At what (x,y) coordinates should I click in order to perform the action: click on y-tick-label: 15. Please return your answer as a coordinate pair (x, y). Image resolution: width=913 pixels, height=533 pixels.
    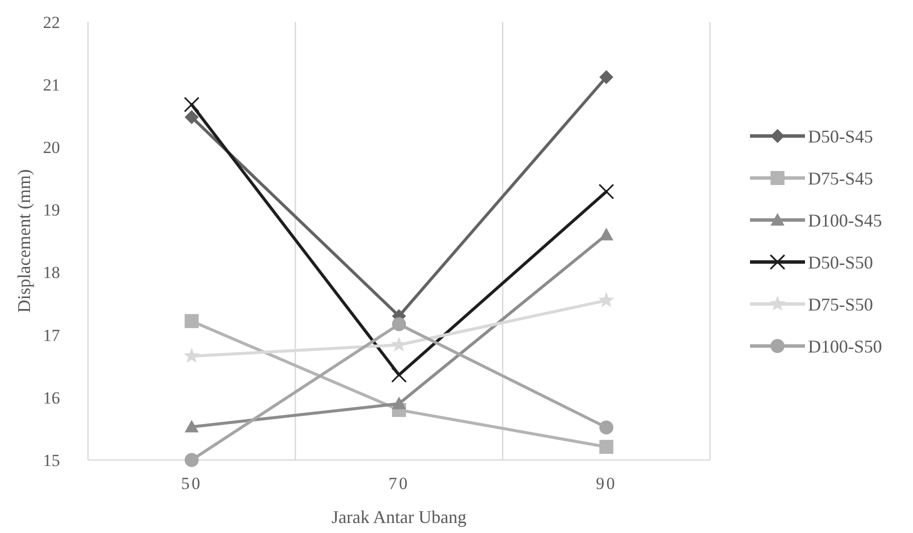
    Looking at the image, I should click on (51, 460).